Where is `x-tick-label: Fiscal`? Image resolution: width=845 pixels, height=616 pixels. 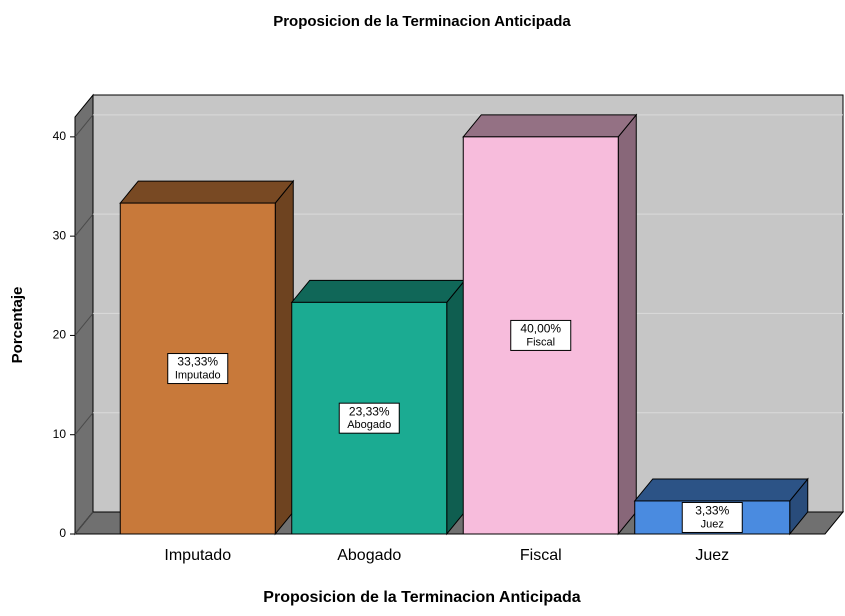
x-tick-label: Fiscal is located at coordinates (541, 555).